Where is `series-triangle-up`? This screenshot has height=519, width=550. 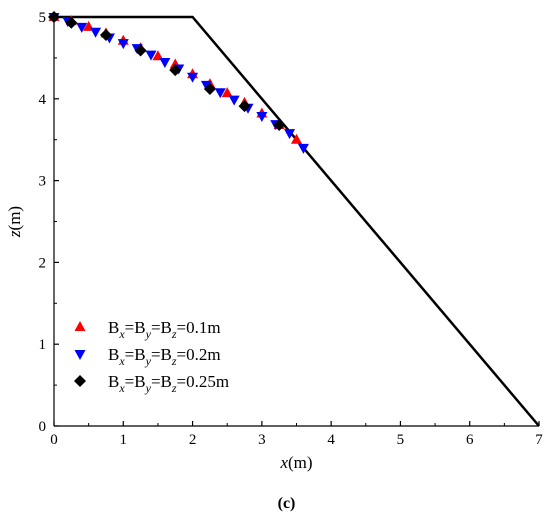
series-triangle-up is located at coordinates (175, 77).